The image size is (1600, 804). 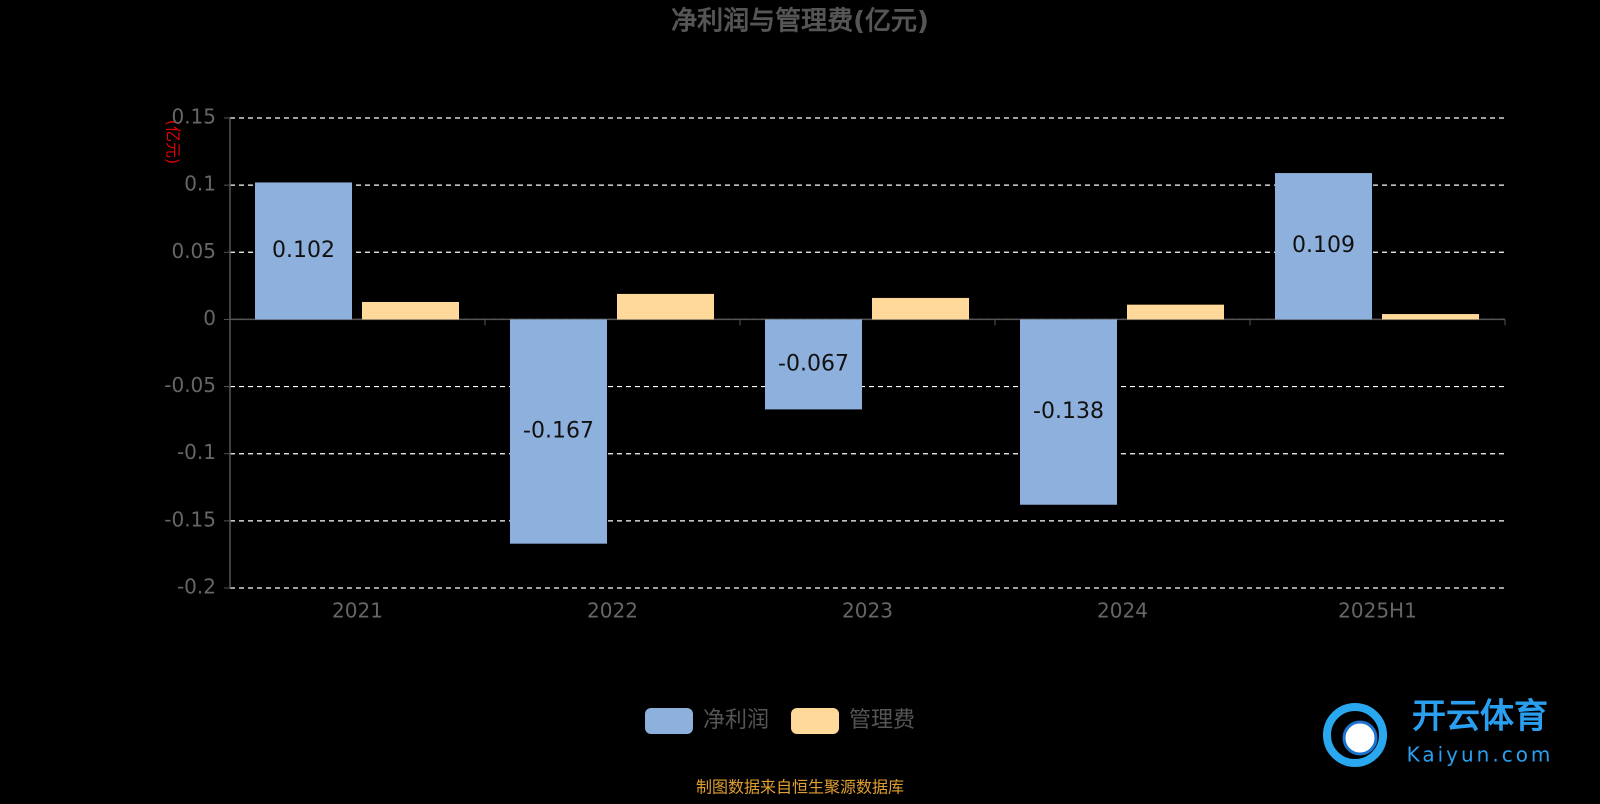 I want to click on chart-title: 净利润与管理费(亿元), so click(x=800, y=21).